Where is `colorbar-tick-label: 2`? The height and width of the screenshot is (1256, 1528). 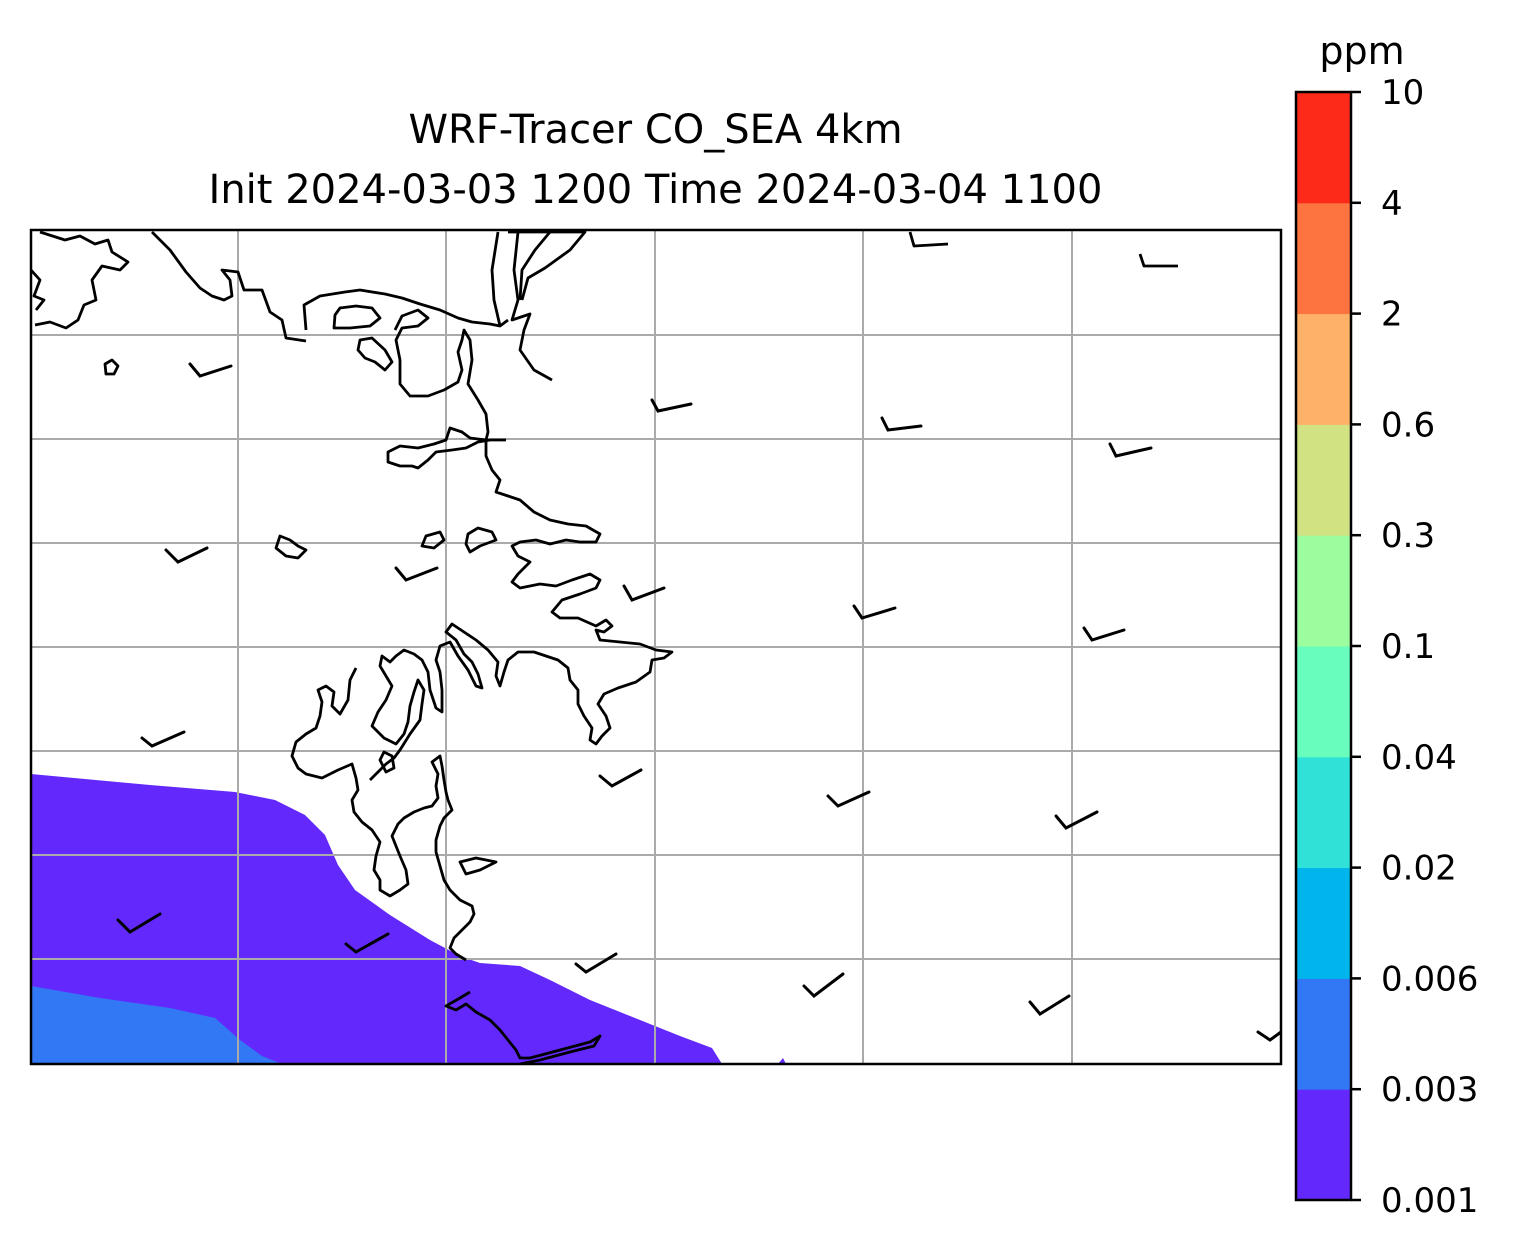
colorbar-tick-label: 2 is located at coordinates (1392, 315).